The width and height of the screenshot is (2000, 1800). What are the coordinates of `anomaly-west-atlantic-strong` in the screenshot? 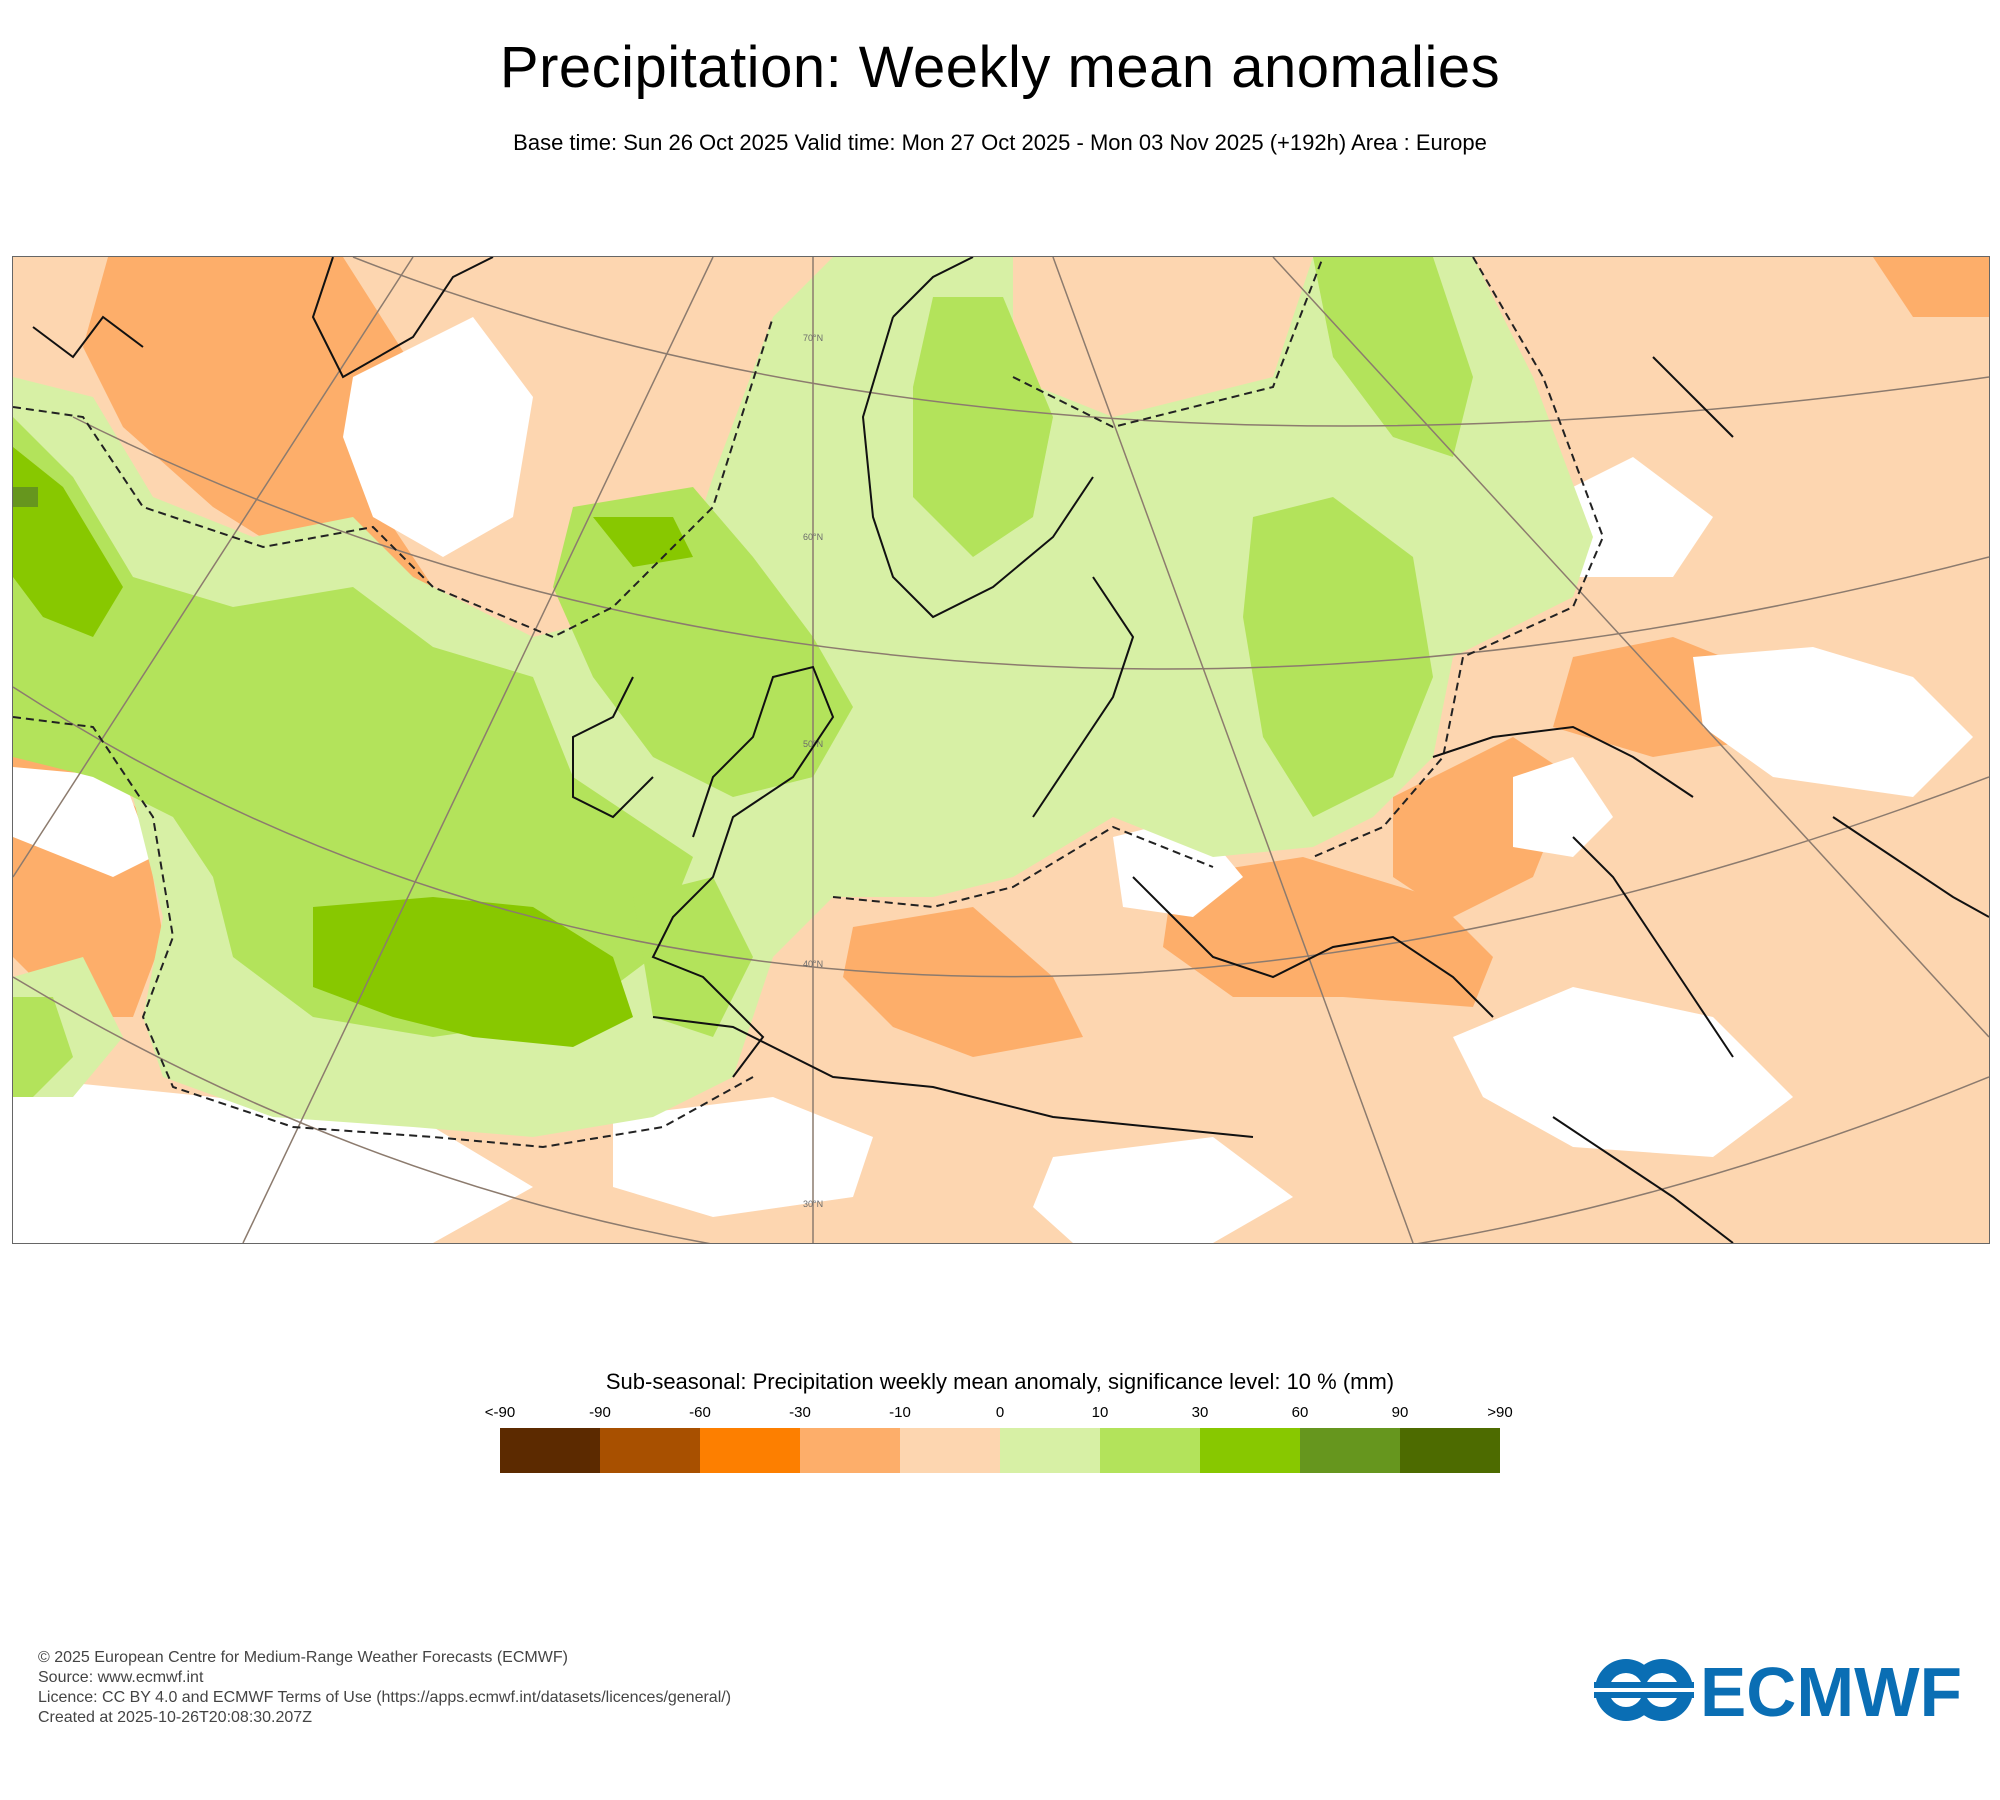 It's located at (68, 542).